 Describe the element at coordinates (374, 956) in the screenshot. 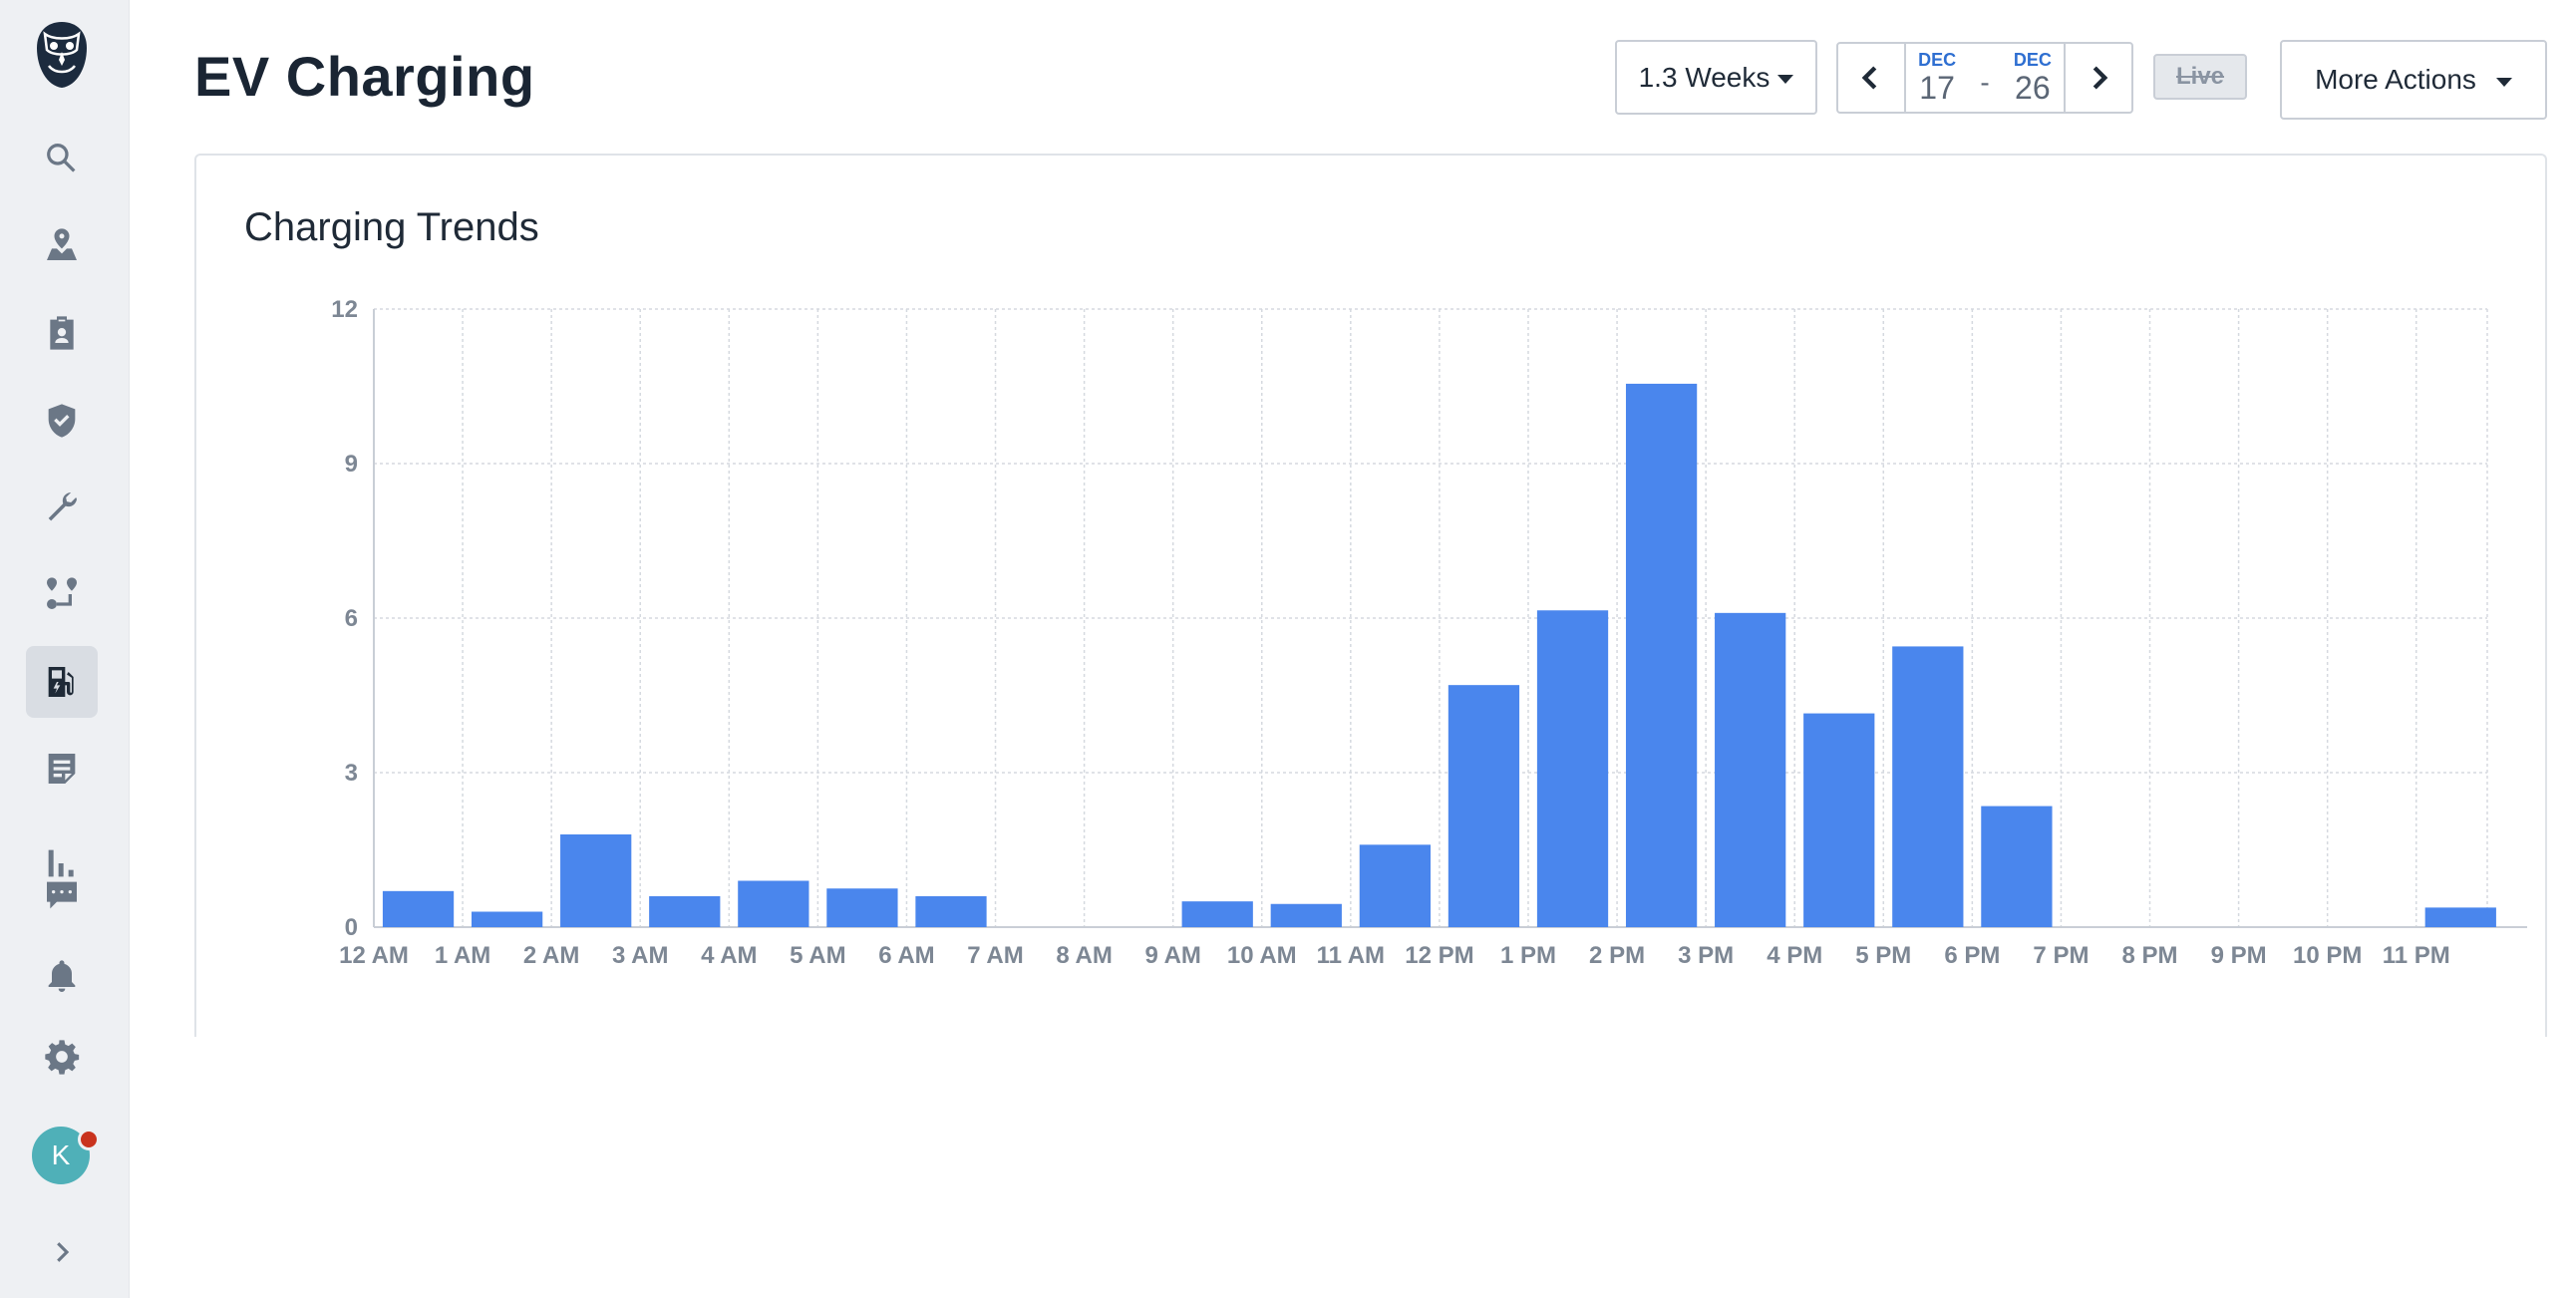

I see `x-tick-label: 12 AM` at that location.